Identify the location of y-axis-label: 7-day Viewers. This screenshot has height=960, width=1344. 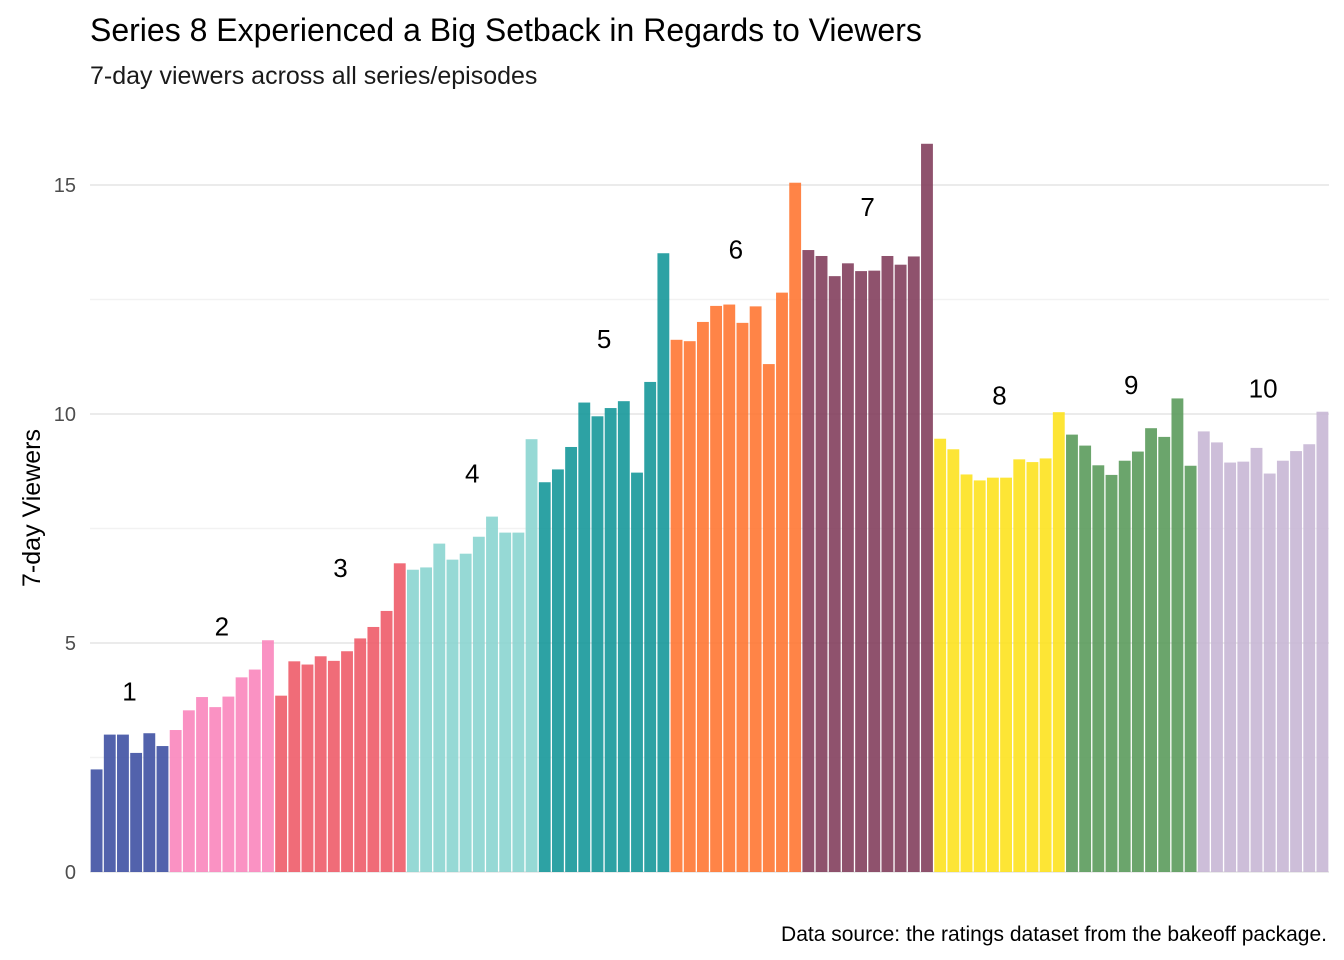
(32, 508).